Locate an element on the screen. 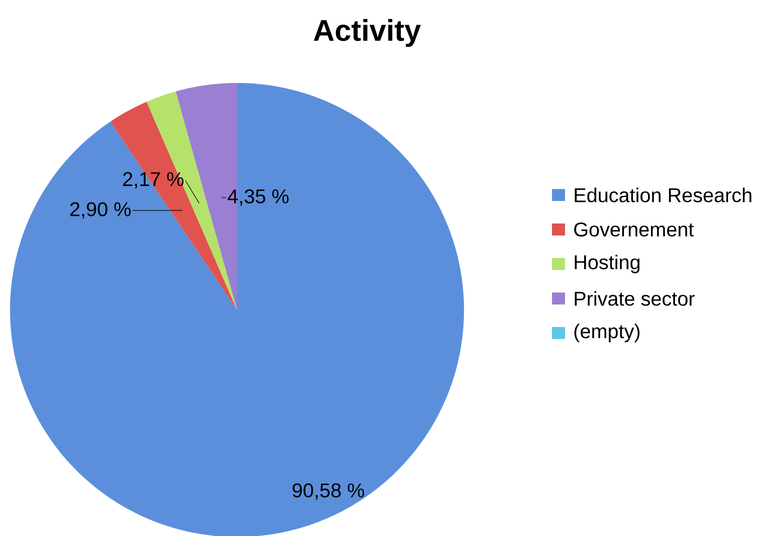 The image size is (780, 536). legend-label: (empty) is located at coordinates (607, 333).